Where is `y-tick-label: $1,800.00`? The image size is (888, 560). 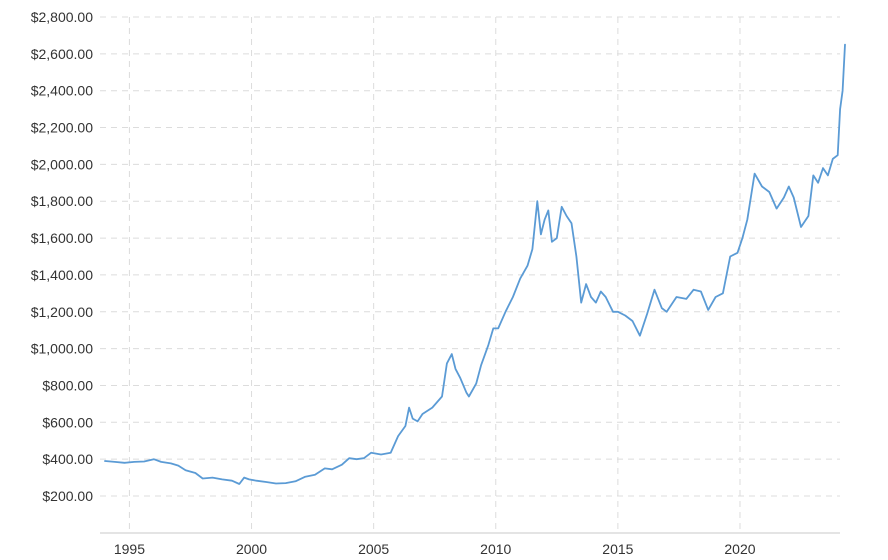 y-tick-label: $1,800.00 is located at coordinates (62, 201).